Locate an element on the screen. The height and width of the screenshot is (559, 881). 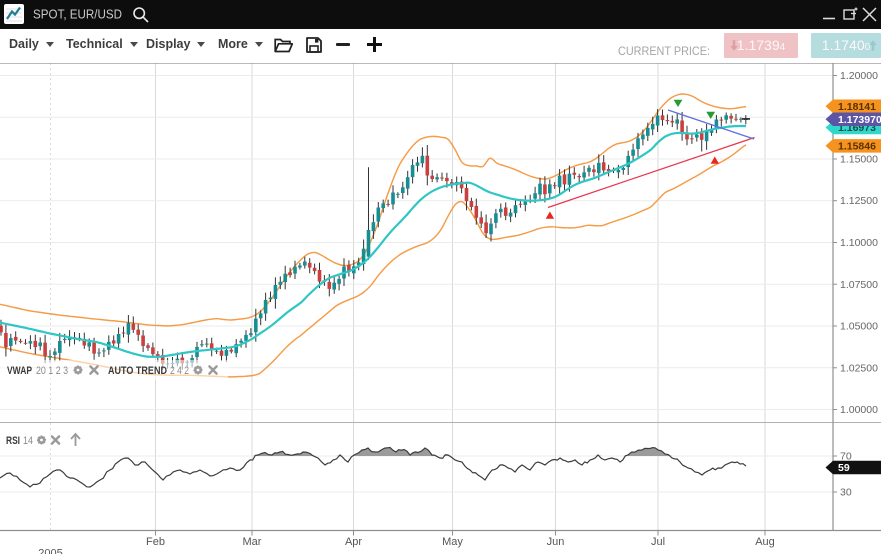
svg-text: 14 is located at coordinates (28, 441).